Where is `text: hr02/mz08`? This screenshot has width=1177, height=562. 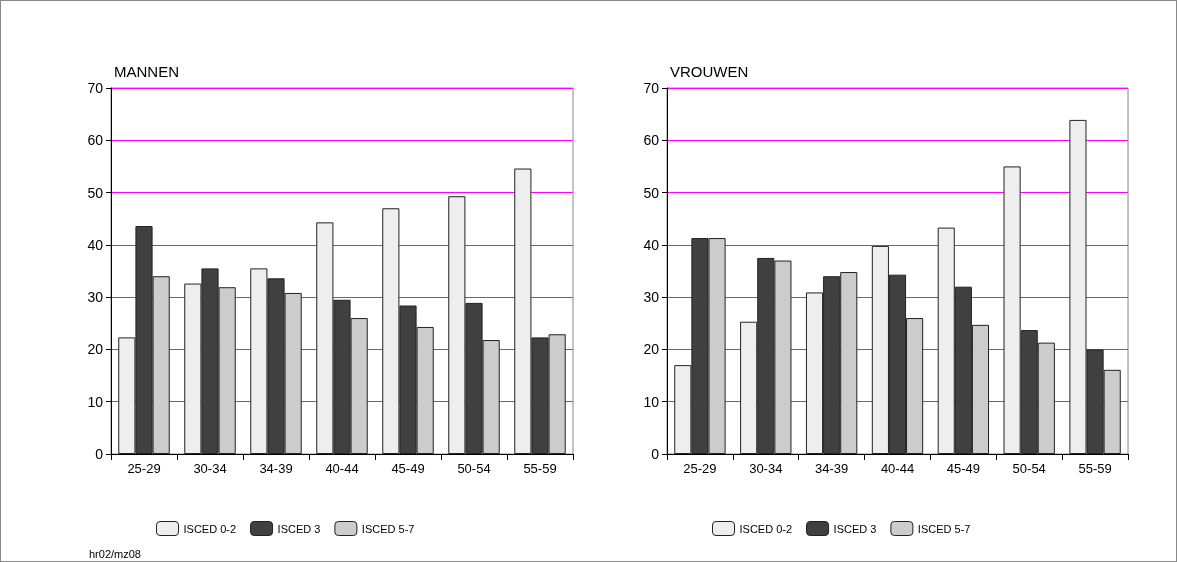 text: hr02/mz08 is located at coordinates (115, 553).